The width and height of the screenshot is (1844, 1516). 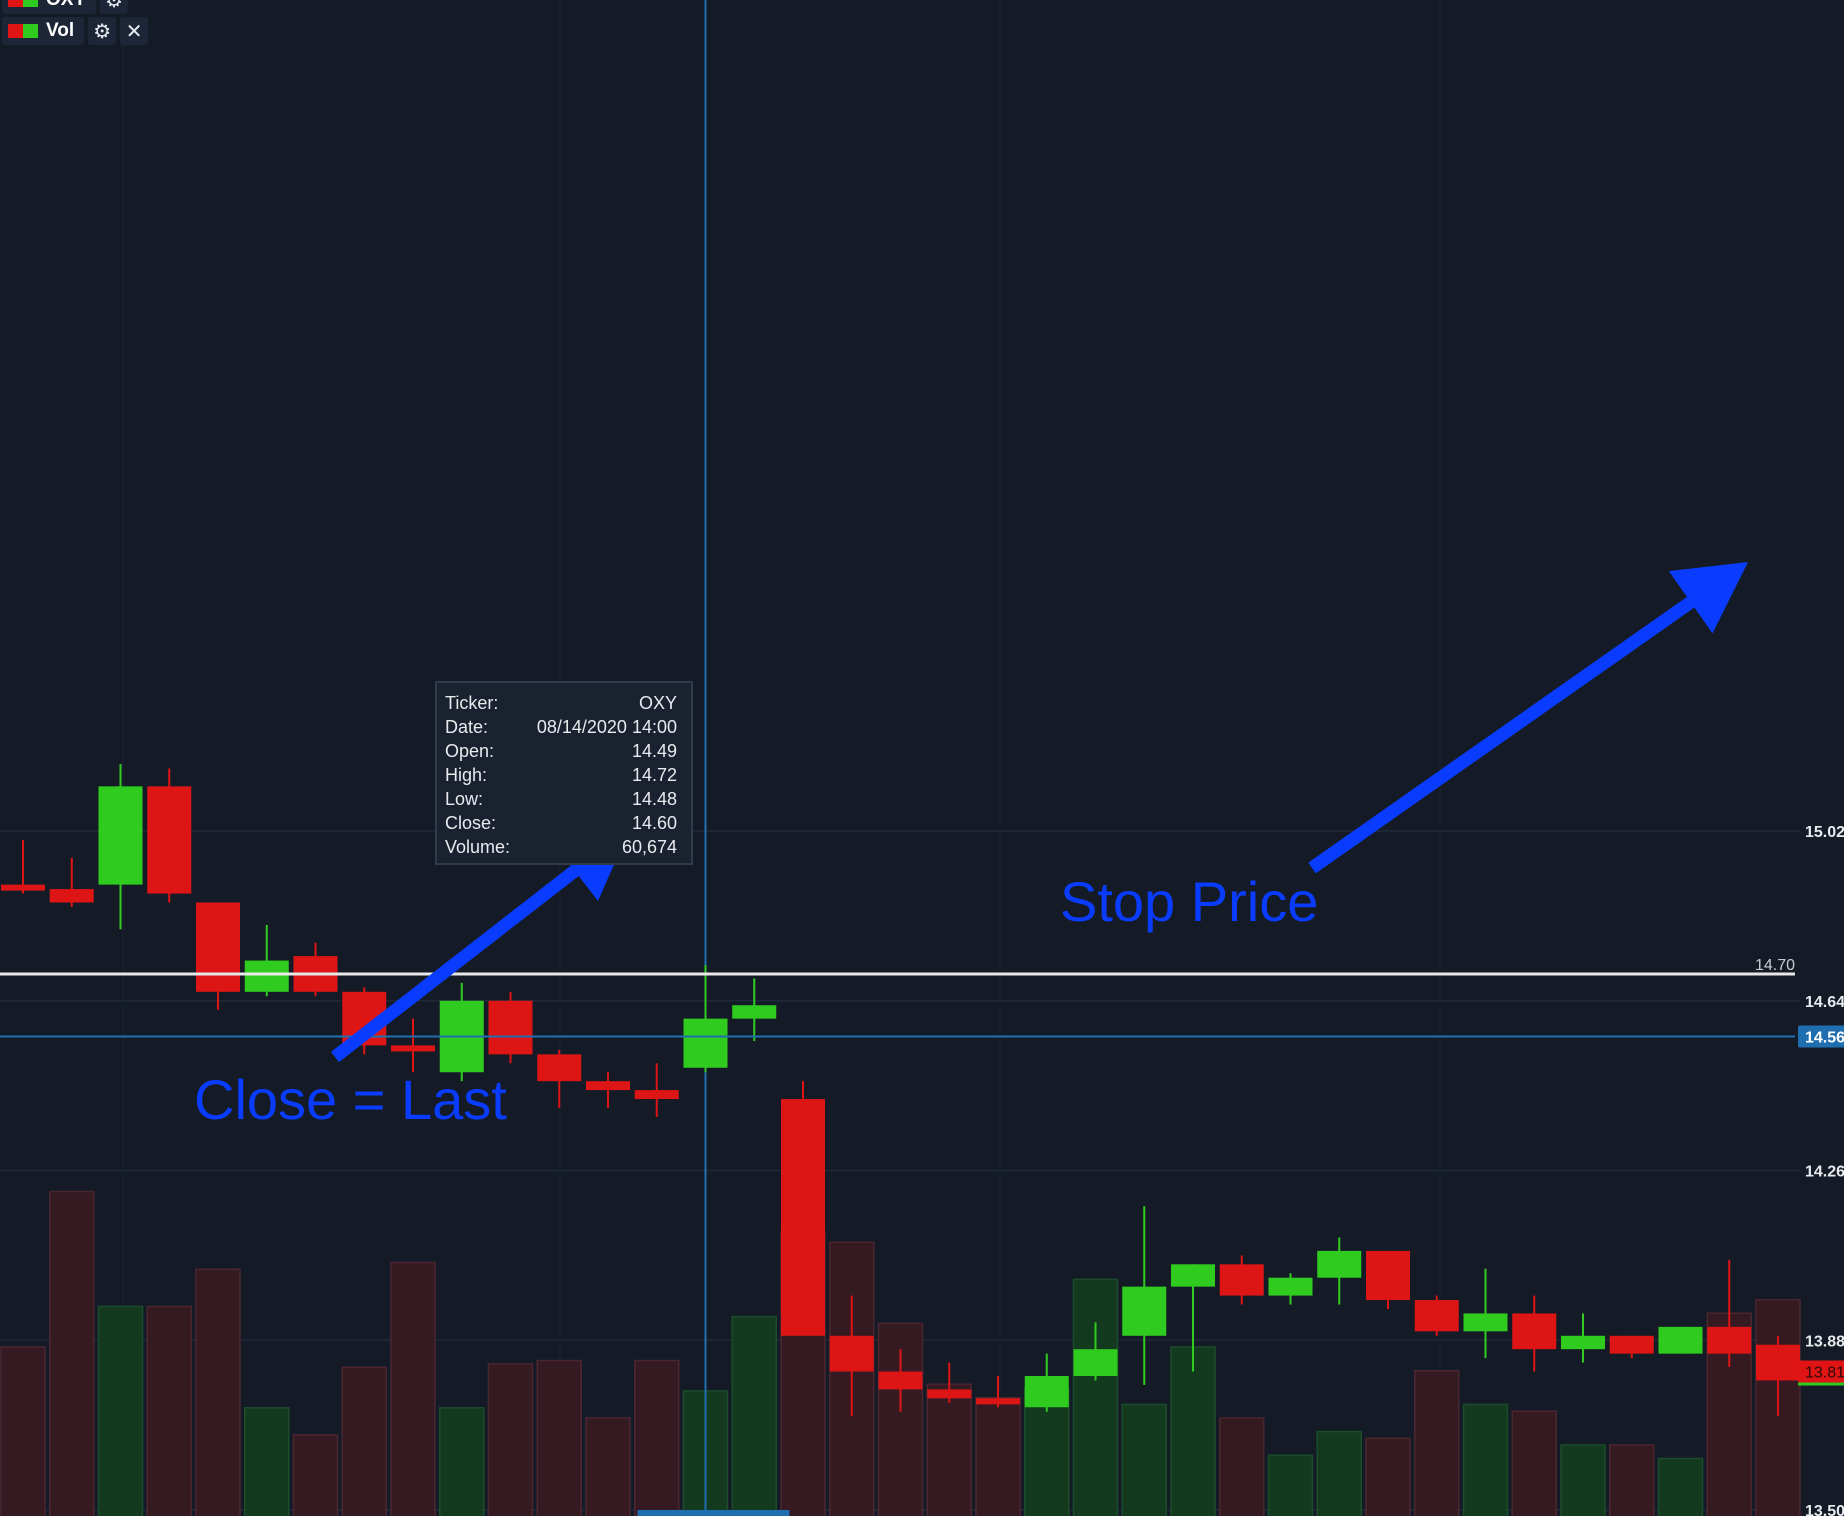 I want to click on price-lines, so click(x=897, y=1005).